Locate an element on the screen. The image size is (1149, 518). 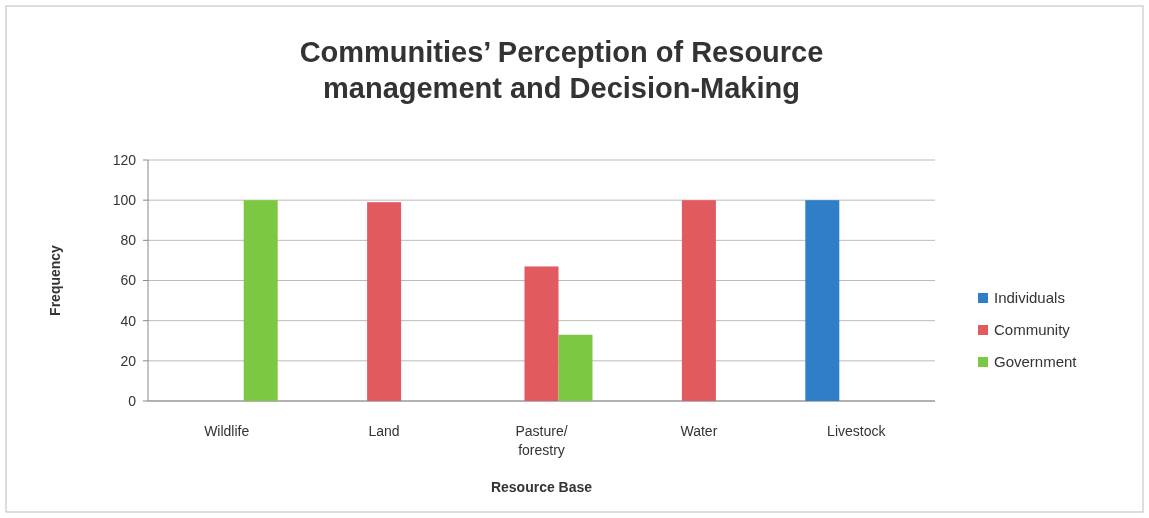
legend-label: Government is located at coordinates (1036, 362).